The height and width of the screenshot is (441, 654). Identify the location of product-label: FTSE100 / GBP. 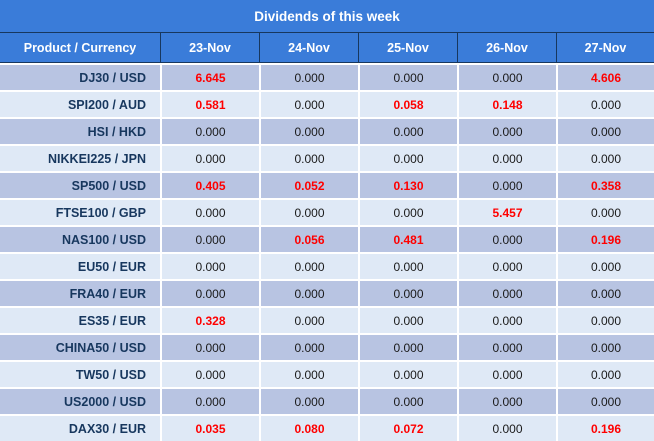
(80, 211).